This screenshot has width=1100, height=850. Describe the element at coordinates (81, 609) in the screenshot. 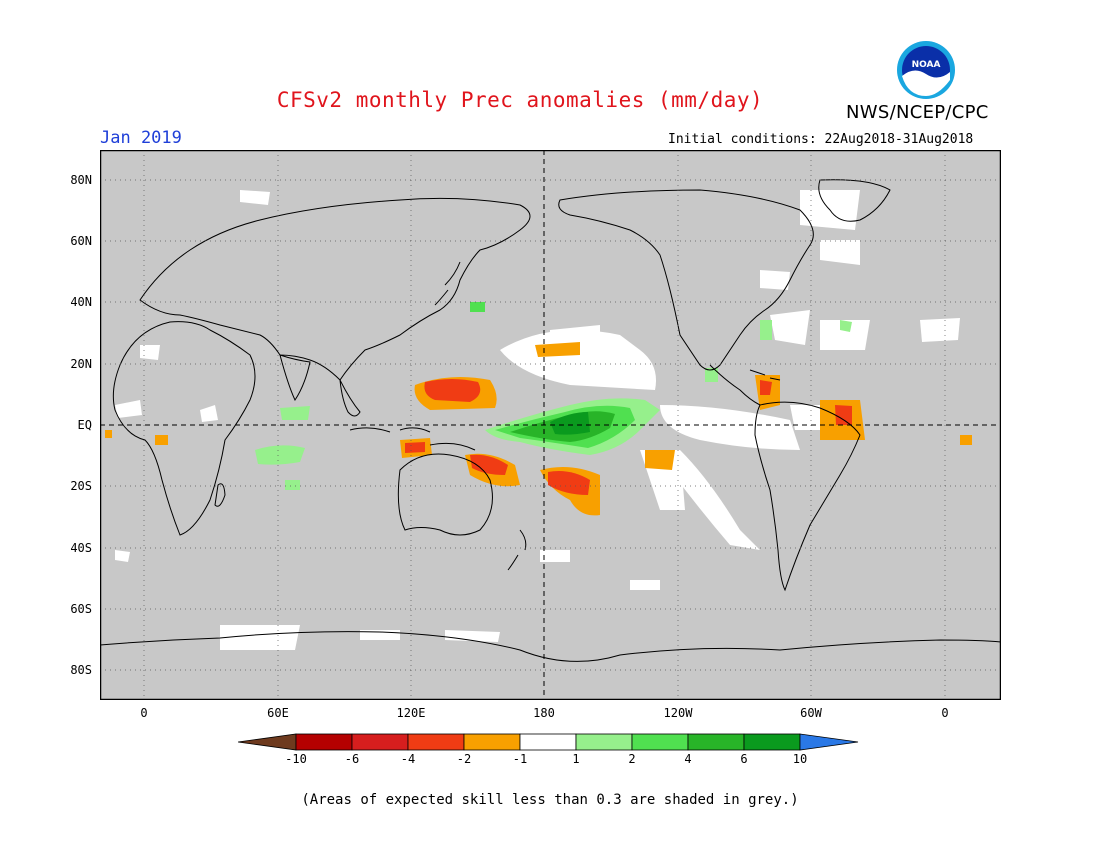

I see `lat-label-60s: 60S` at that location.